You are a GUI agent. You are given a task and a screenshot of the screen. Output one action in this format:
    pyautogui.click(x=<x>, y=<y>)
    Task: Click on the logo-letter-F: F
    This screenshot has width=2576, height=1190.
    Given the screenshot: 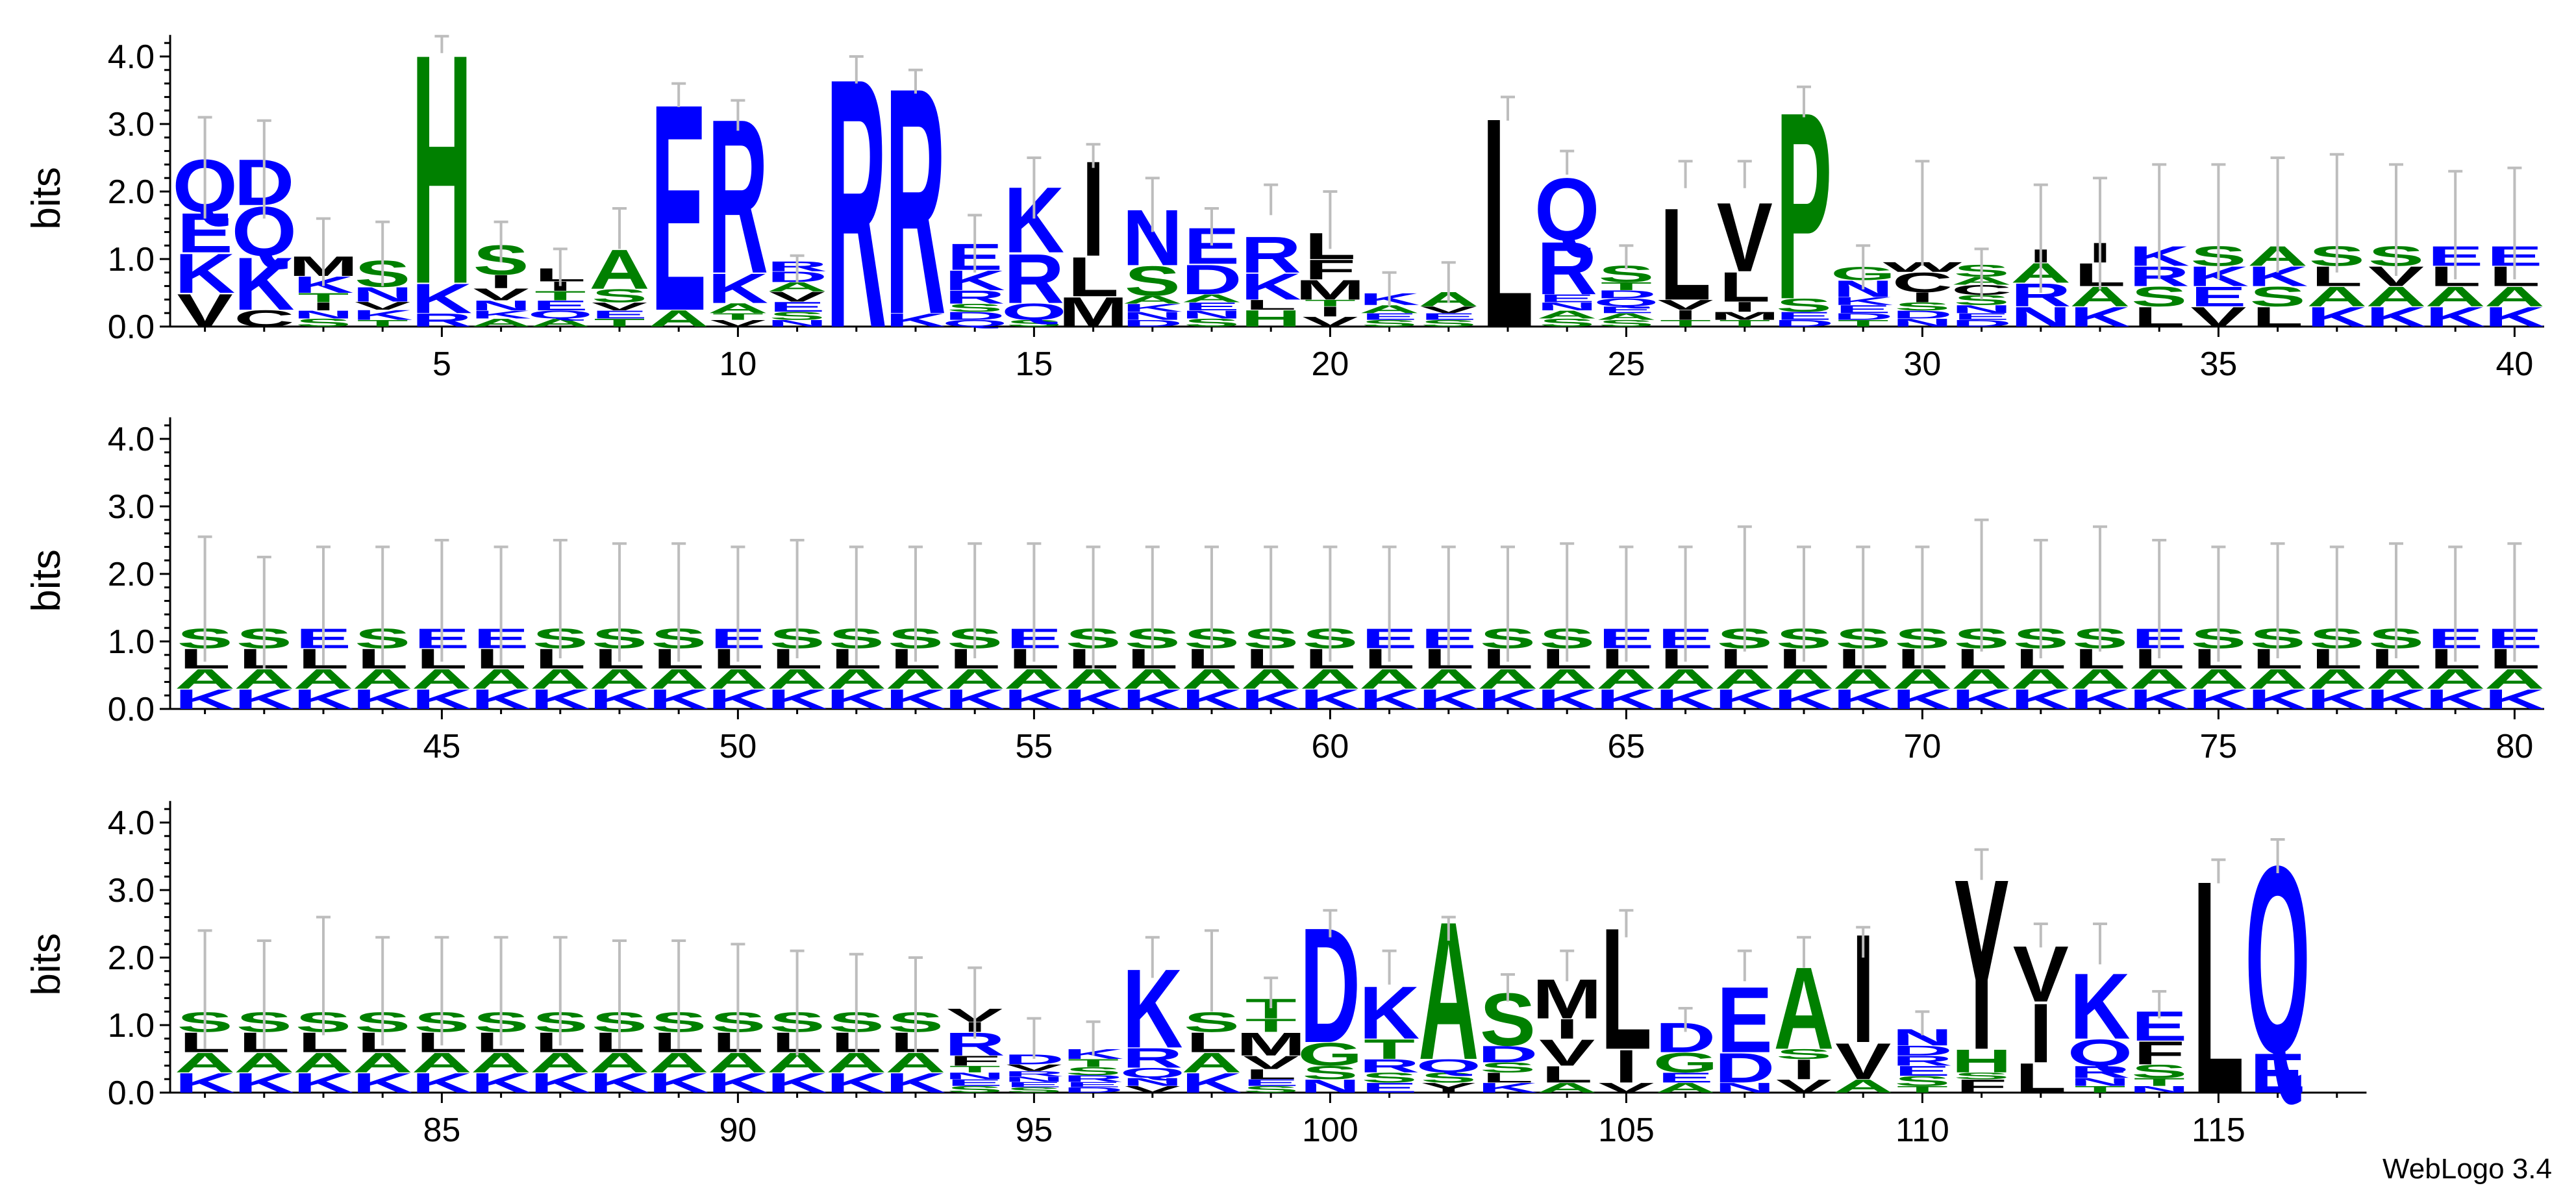 What is the action you would take?
    pyautogui.click(x=975, y=1061)
    